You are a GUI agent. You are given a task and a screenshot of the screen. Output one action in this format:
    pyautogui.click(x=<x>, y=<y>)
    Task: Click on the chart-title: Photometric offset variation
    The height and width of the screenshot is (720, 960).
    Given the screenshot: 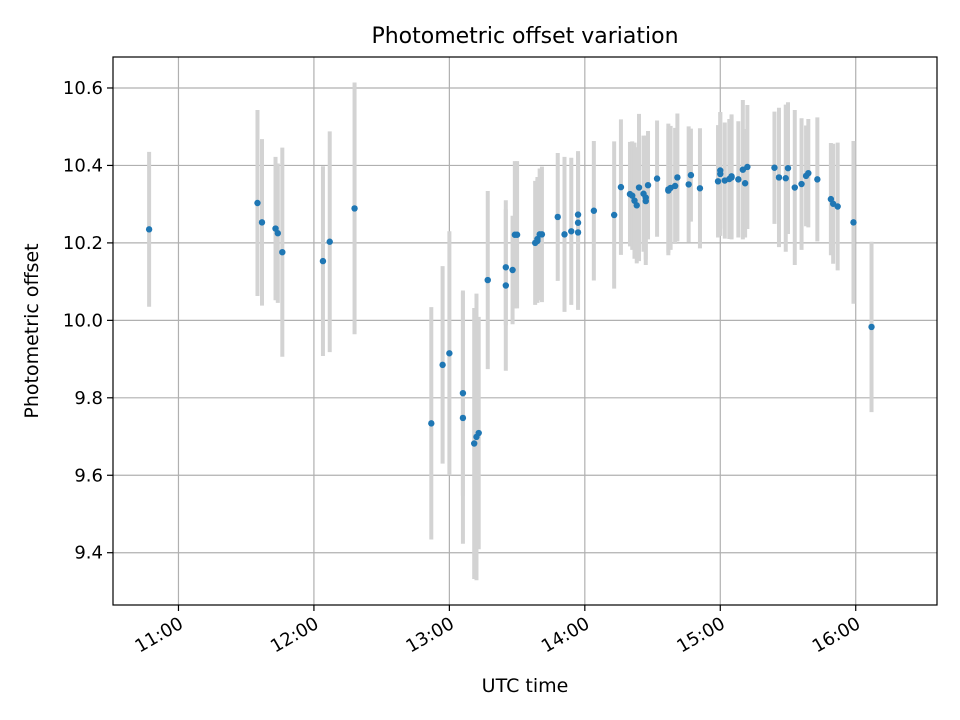 What is the action you would take?
    pyautogui.click(x=524, y=36)
    